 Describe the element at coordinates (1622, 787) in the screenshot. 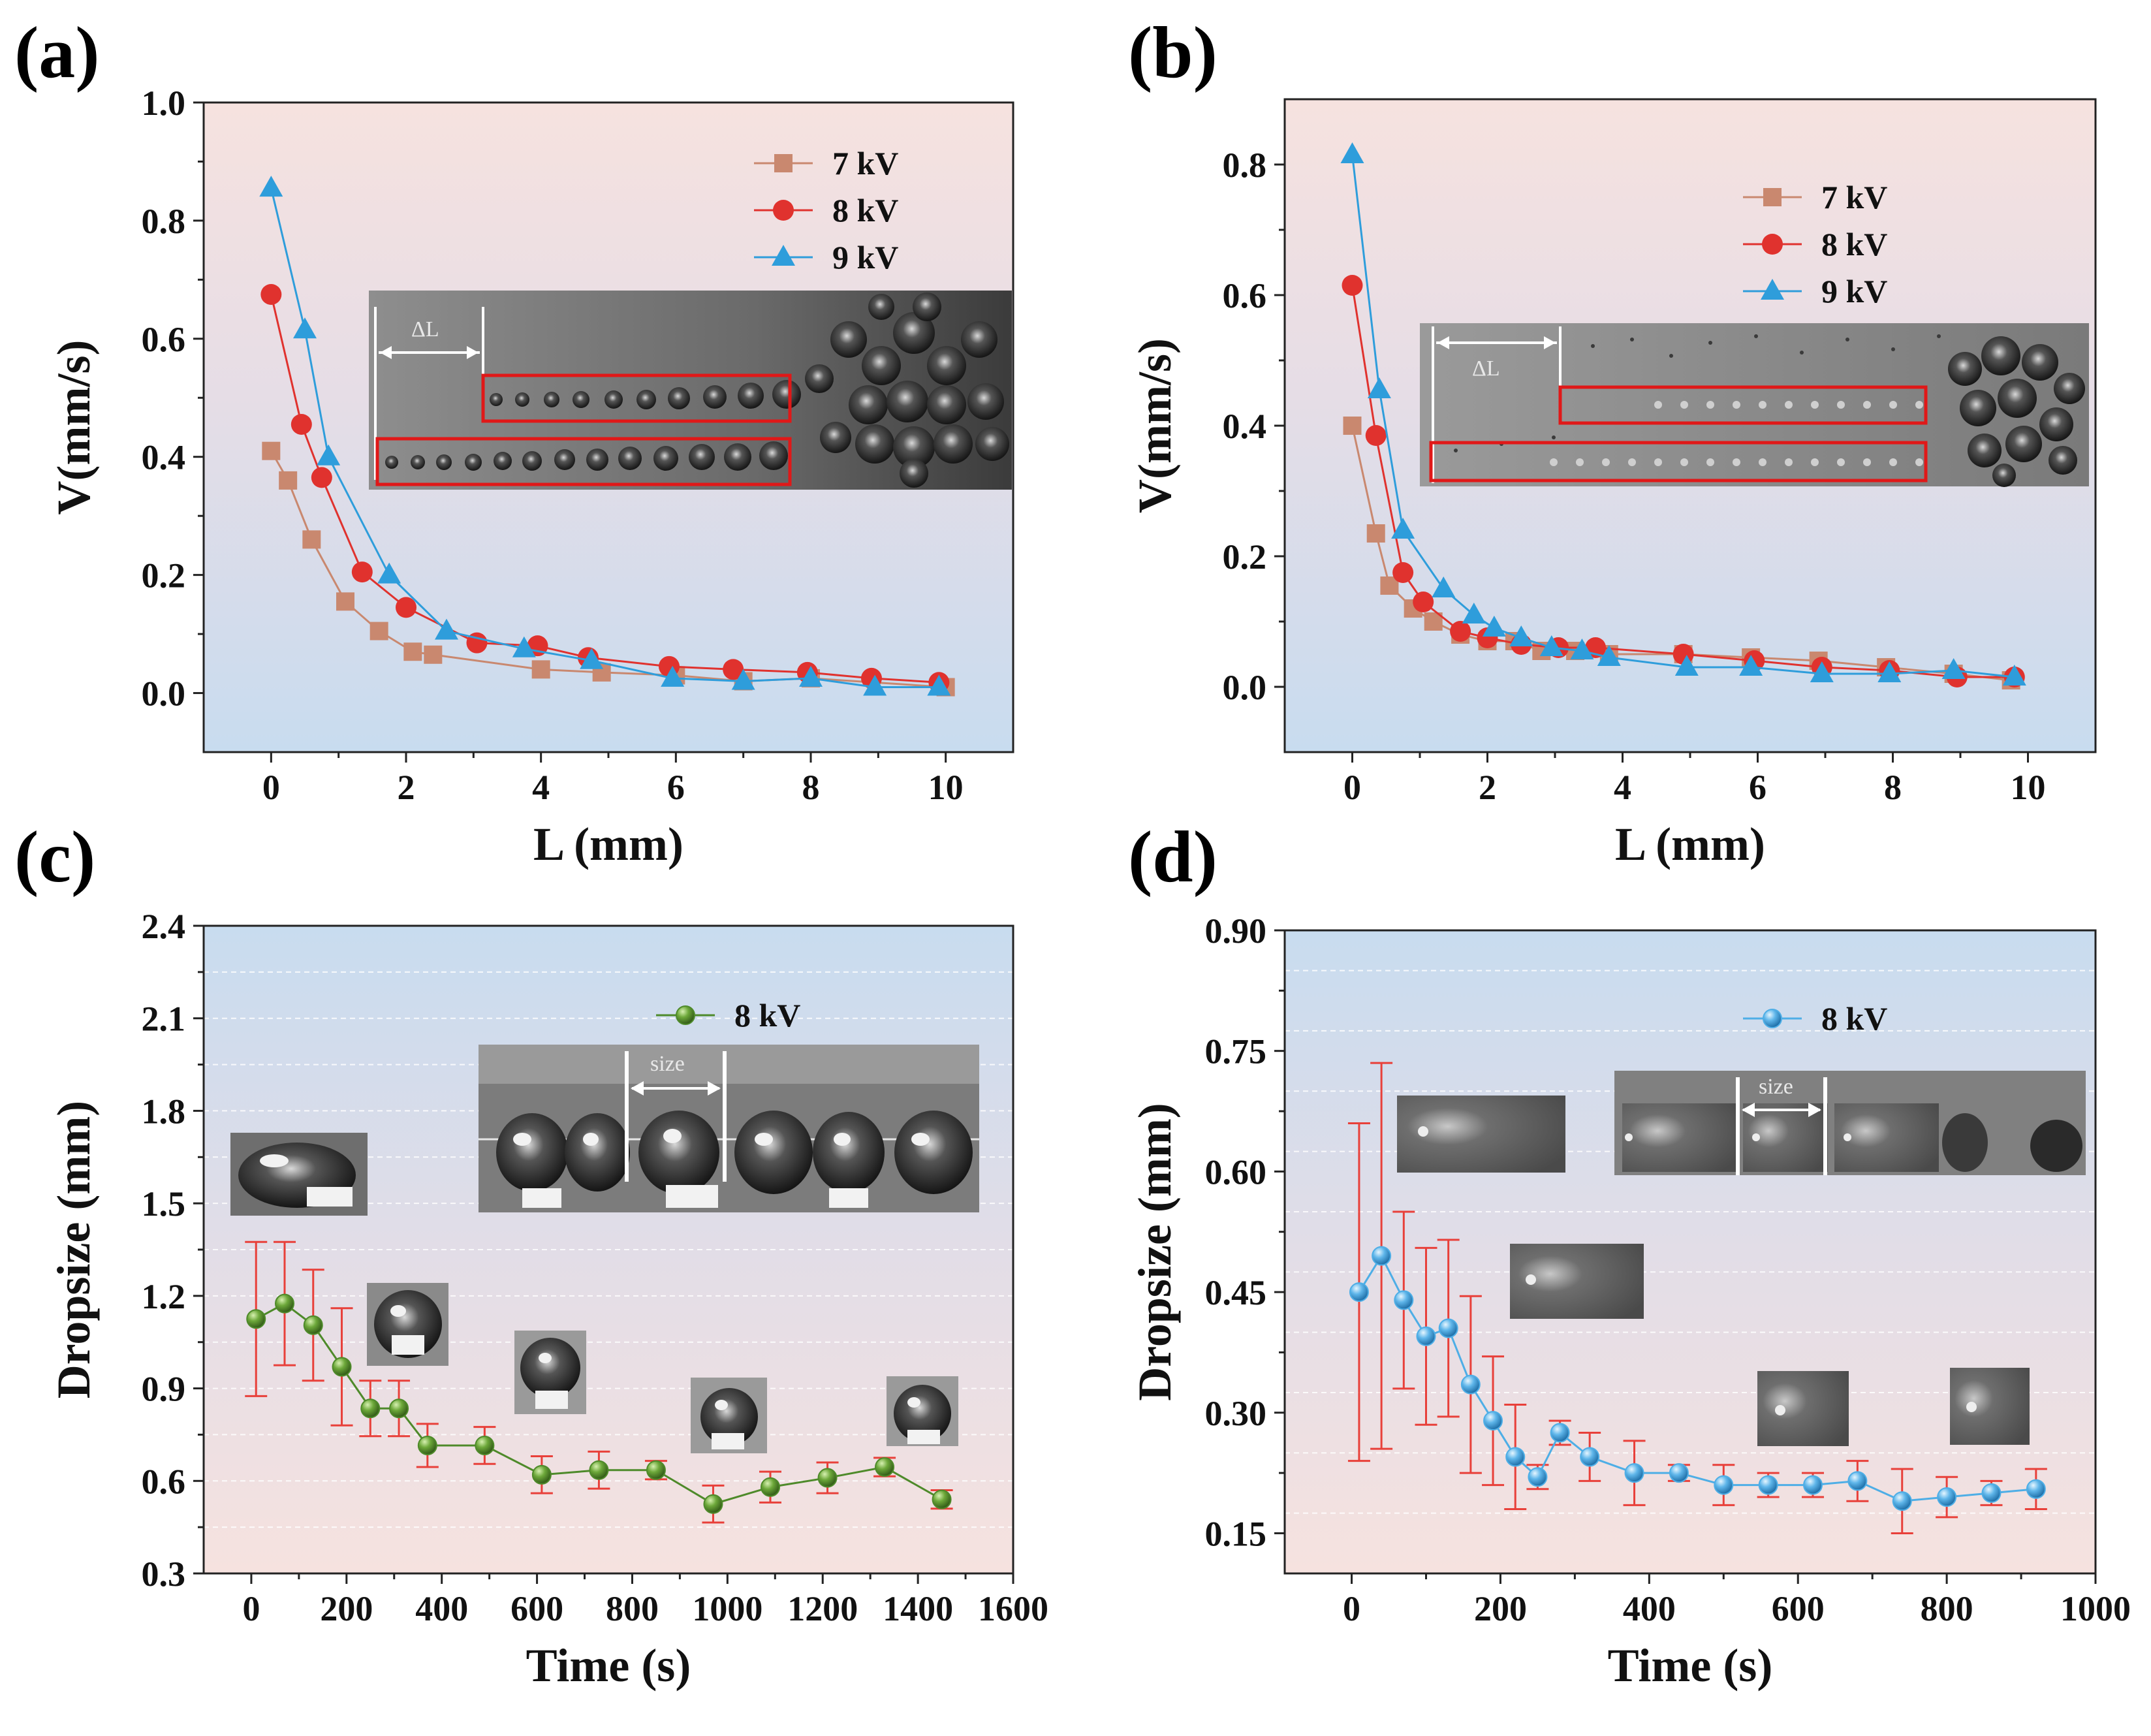

I see `x-tick-label: 4` at that location.